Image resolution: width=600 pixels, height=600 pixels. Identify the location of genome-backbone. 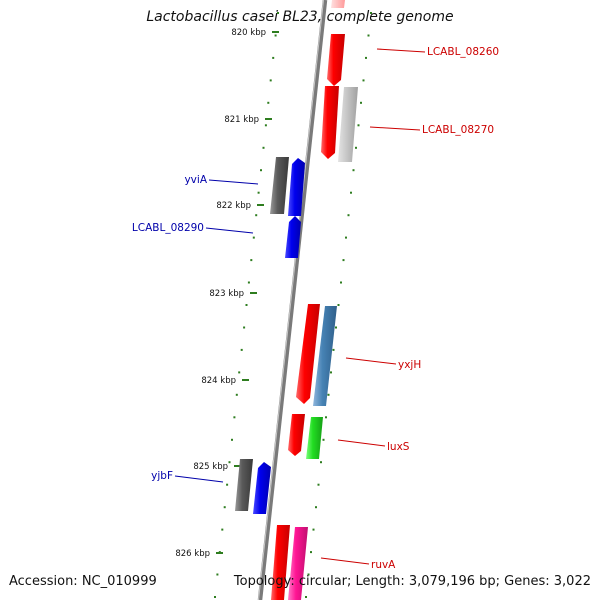
(292, 300).